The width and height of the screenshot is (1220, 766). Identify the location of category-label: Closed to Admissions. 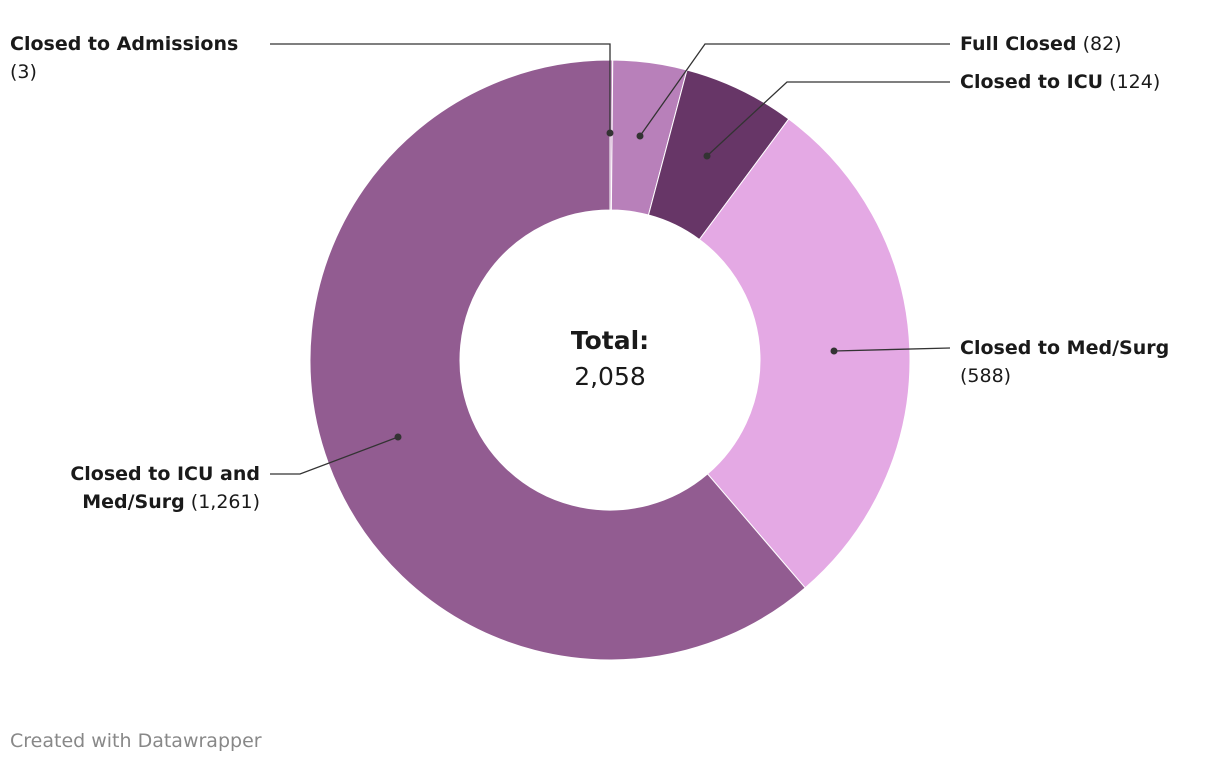
(124, 44).